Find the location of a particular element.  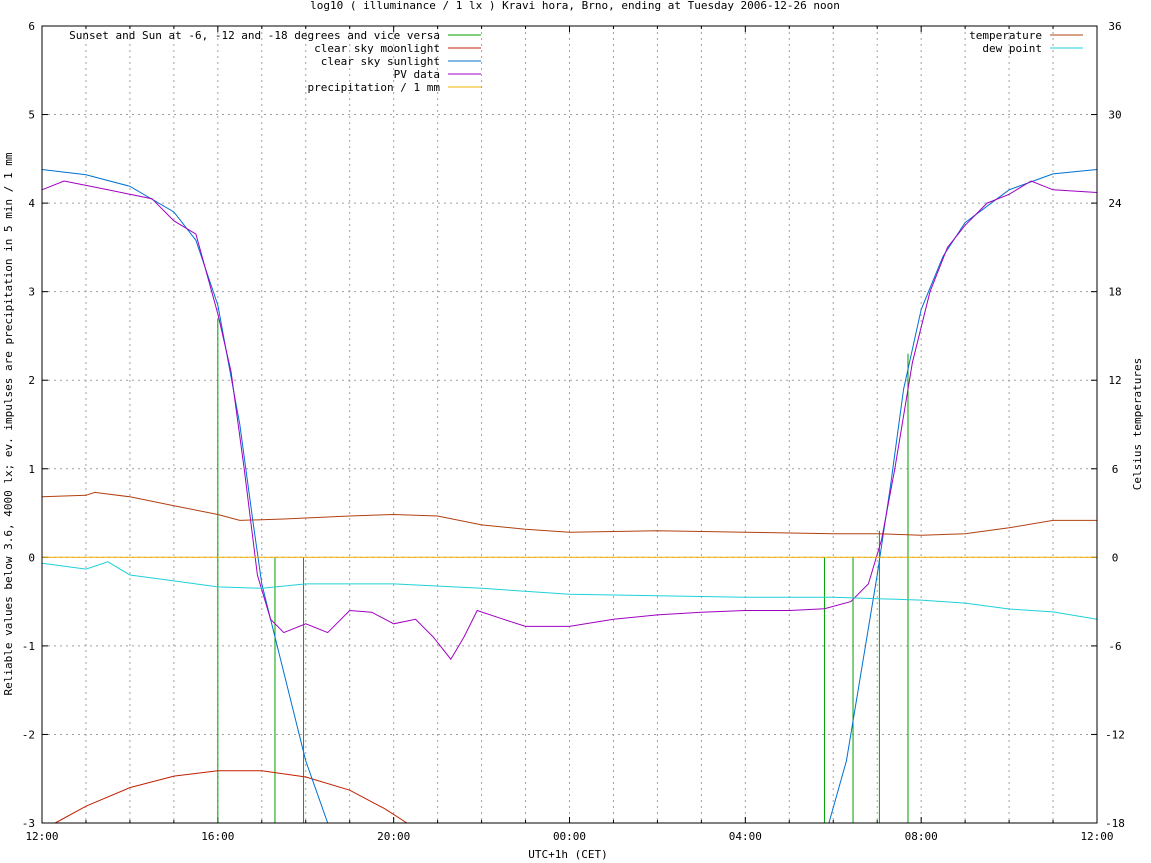

legend-label: PV data is located at coordinates (417, 74).